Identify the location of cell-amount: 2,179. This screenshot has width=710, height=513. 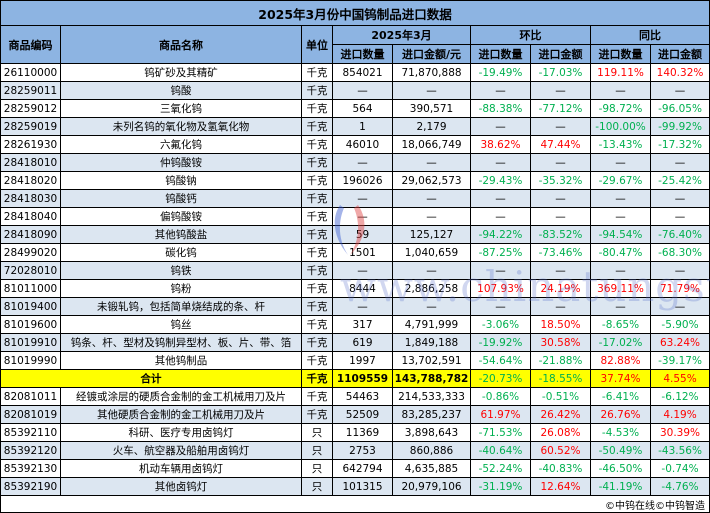
(431, 126).